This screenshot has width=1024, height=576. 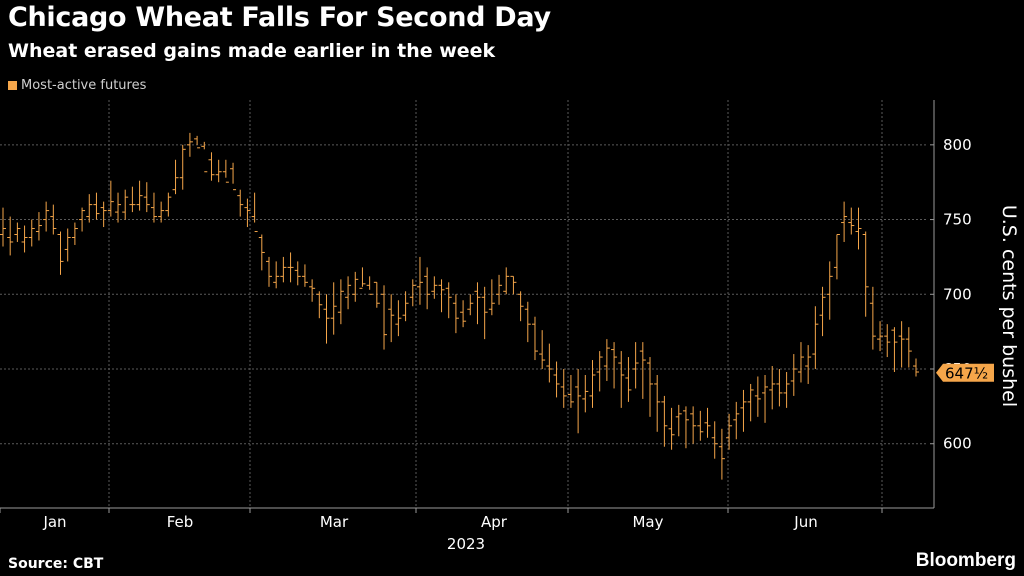 I want to click on x-tick-label-feb: Feb, so click(x=180, y=522).